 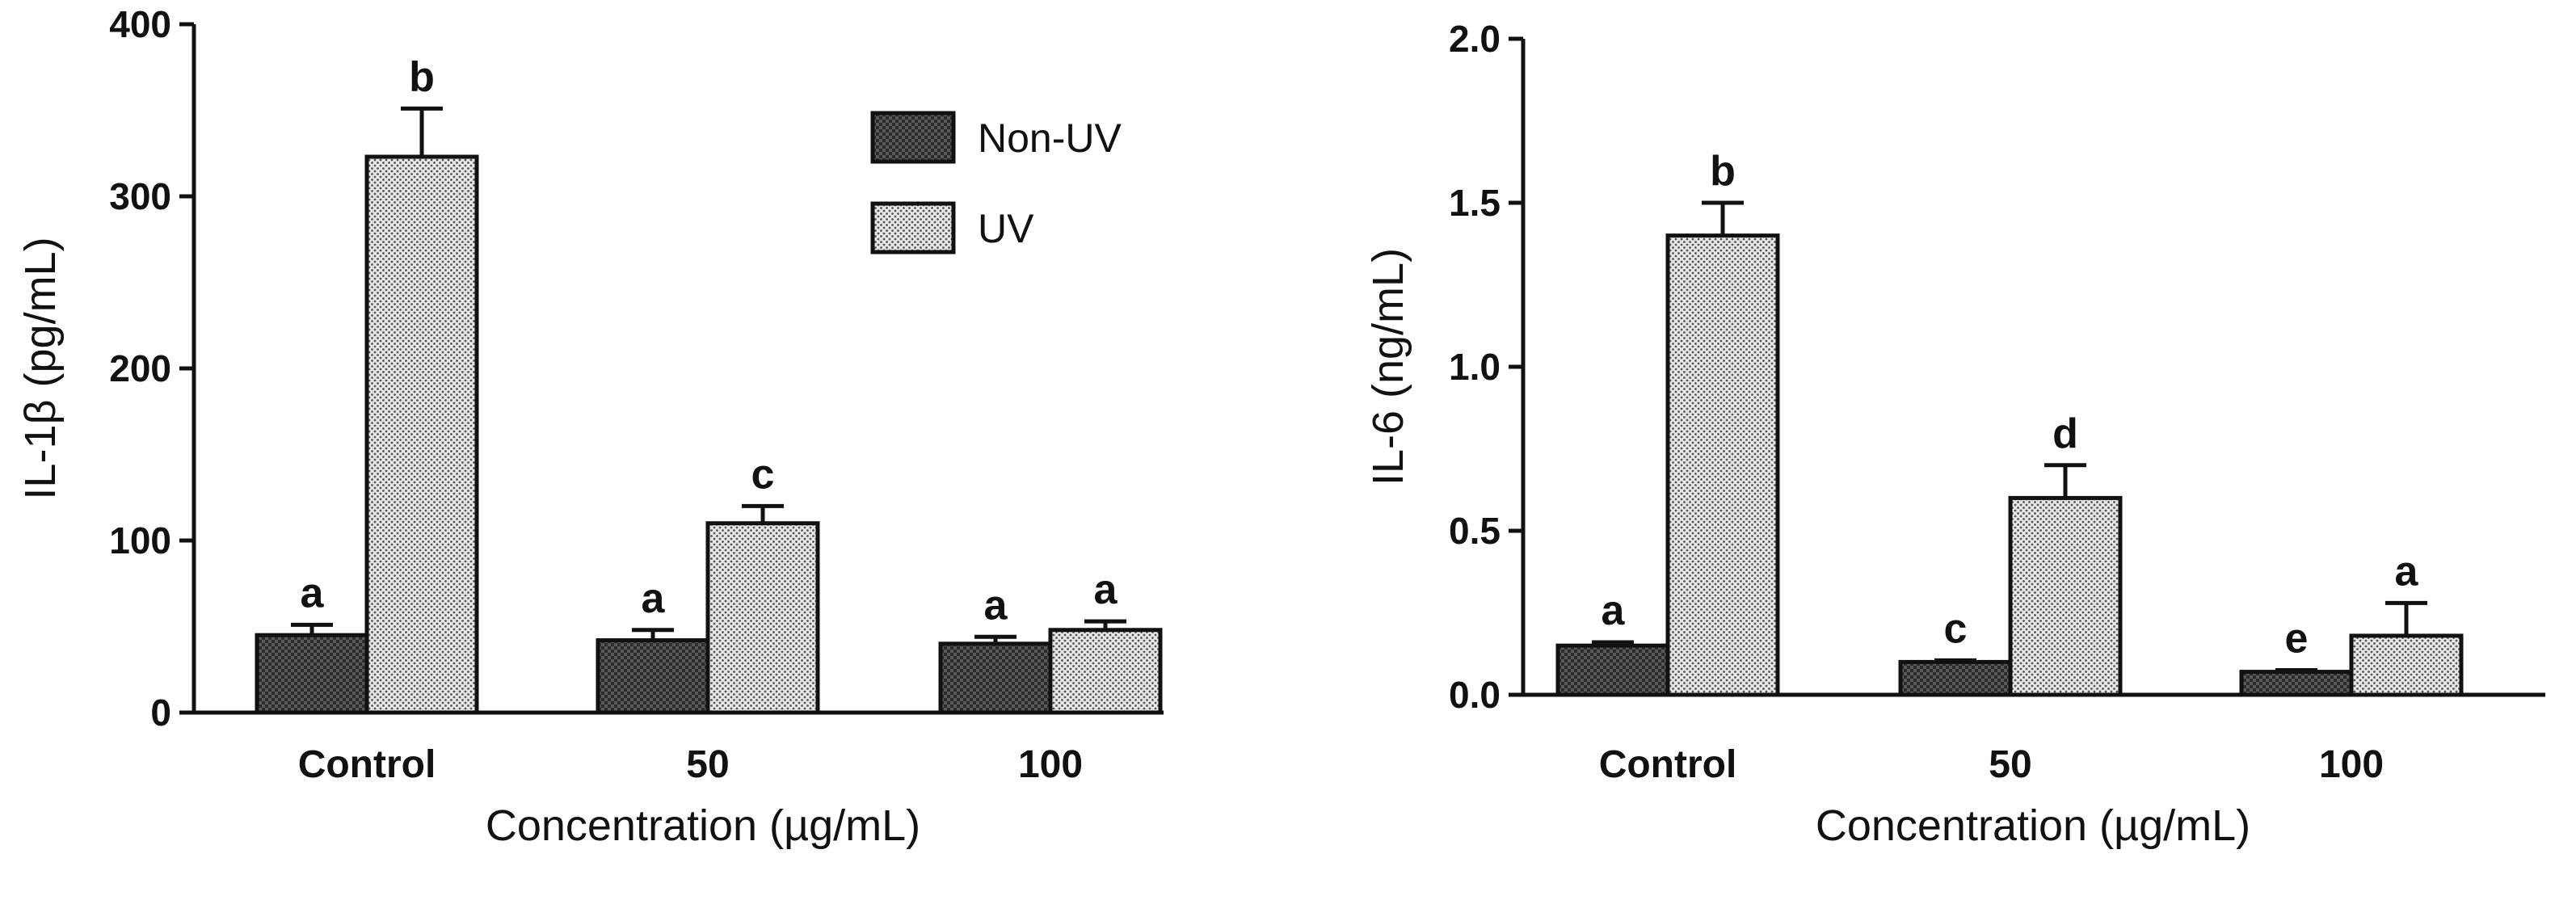 What do you see at coordinates (1475, 203) in the screenshot?
I see `y-tick-label: 1.5` at bounding box center [1475, 203].